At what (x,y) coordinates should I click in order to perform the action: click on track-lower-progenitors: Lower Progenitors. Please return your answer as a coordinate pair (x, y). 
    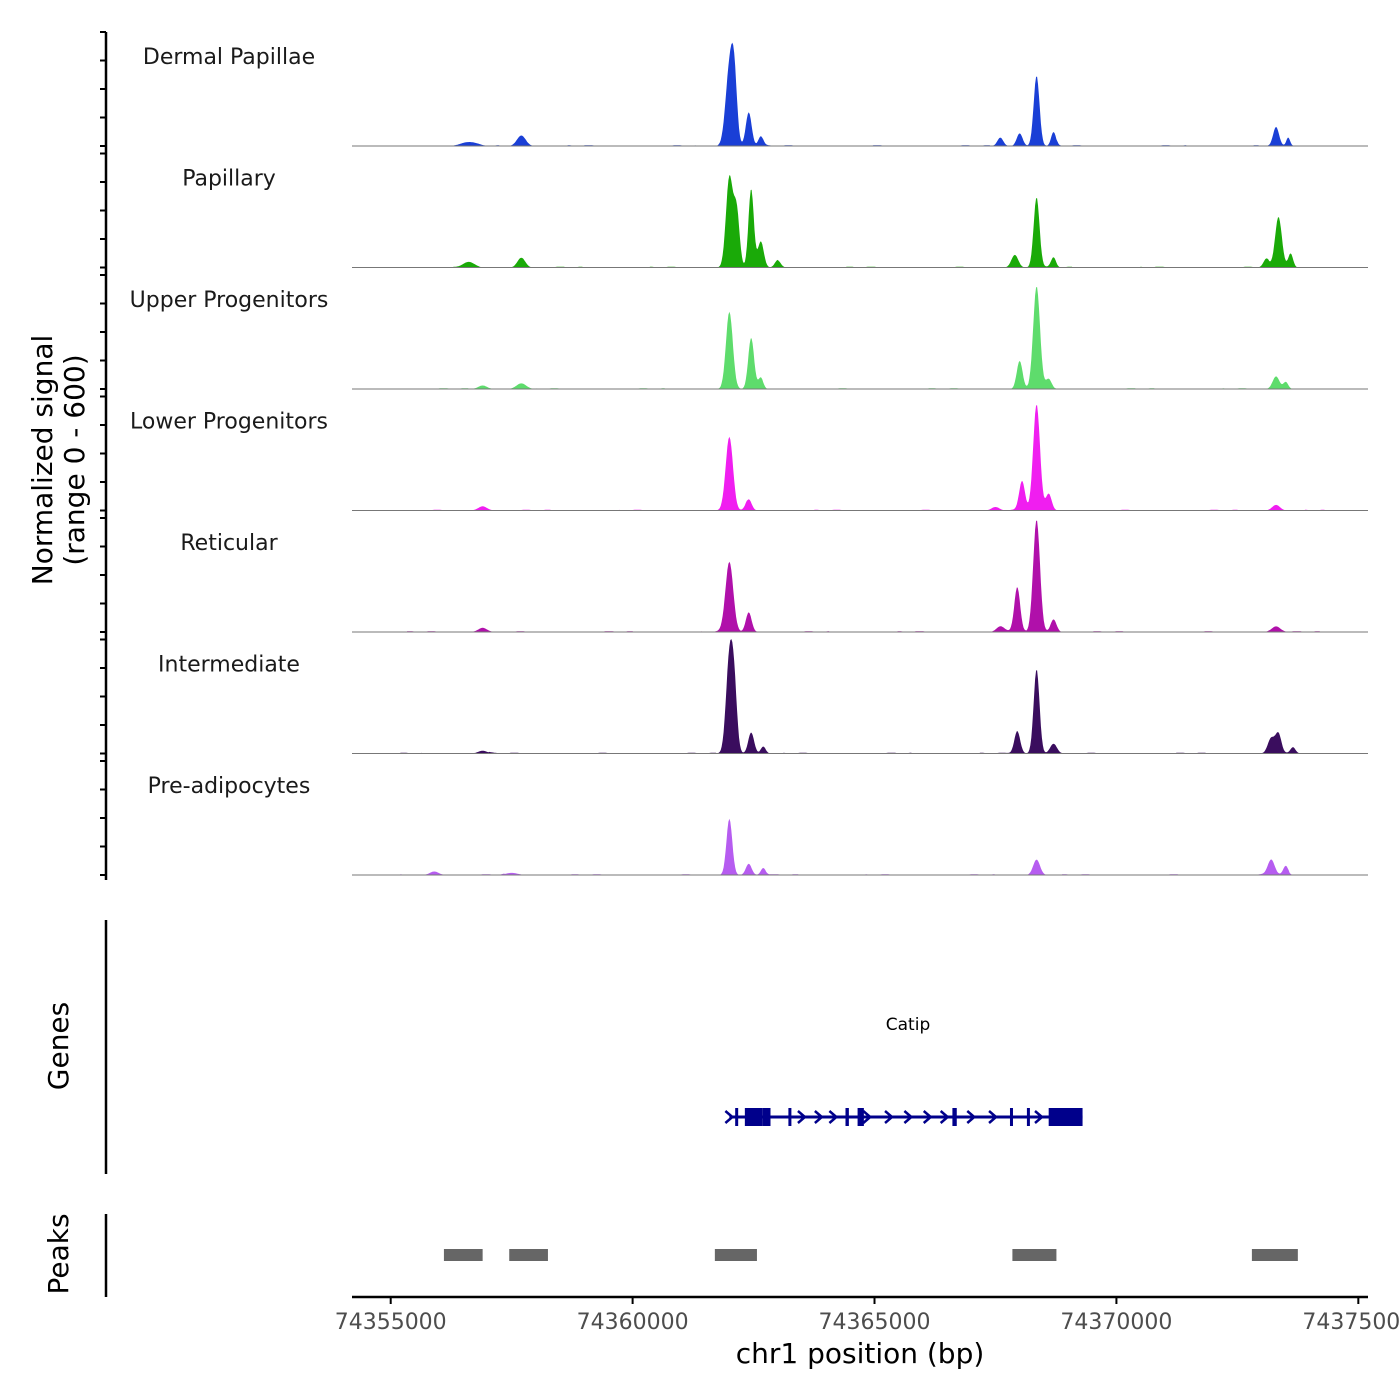
    Looking at the image, I should click on (734, 453).